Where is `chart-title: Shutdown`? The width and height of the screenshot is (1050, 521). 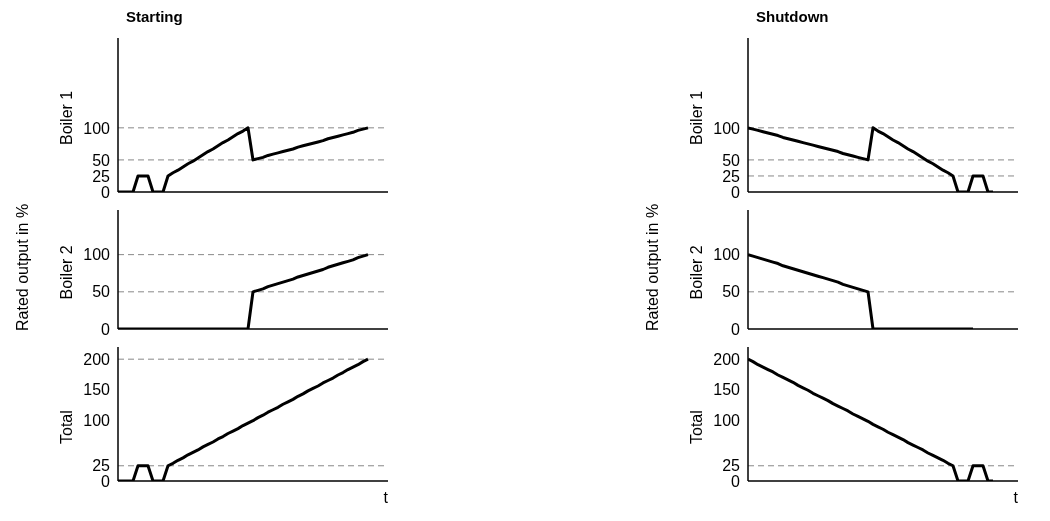
chart-title: Shutdown is located at coordinates (792, 16).